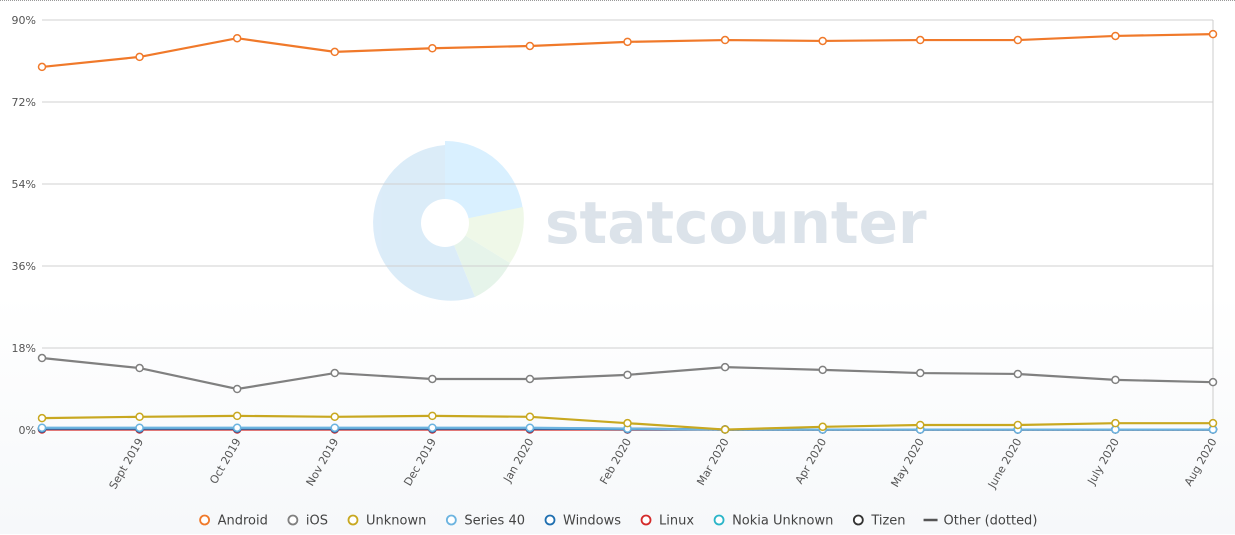 Image resolution: width=1235 pixels, height=535 pixels. Describe the element at coordinates (448, 220) in the screenshot. I see `watermark-logo` at that location.